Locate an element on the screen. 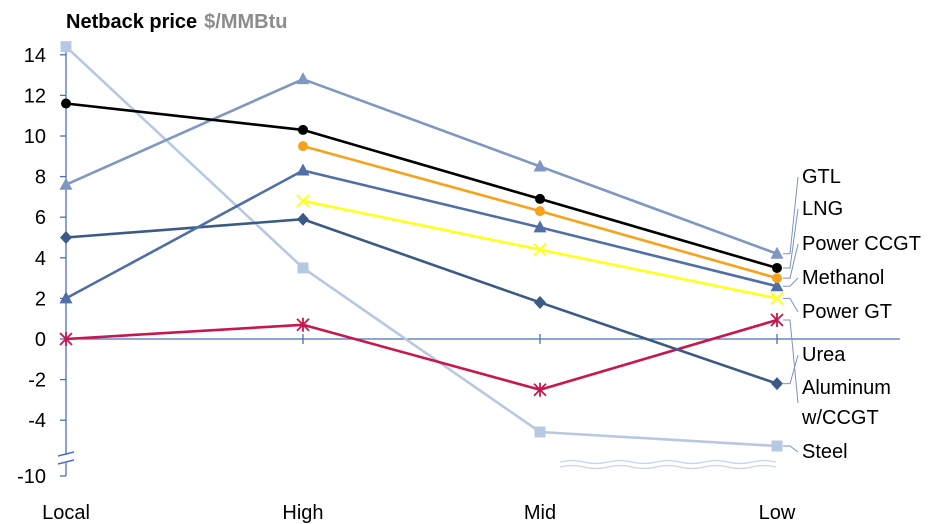 This screenshot has width=944, height=524. legend-label: LNG is located at coordinates (822, 209).